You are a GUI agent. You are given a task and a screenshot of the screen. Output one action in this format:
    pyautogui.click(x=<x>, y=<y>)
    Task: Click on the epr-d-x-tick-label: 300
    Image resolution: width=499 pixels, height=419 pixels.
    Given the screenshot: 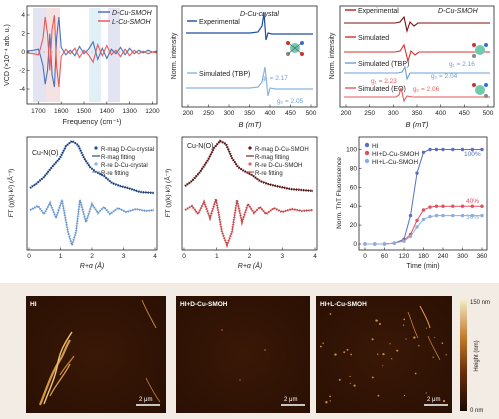 What is the action you would take?
    pyautogui.click(x=229, y=113)
    